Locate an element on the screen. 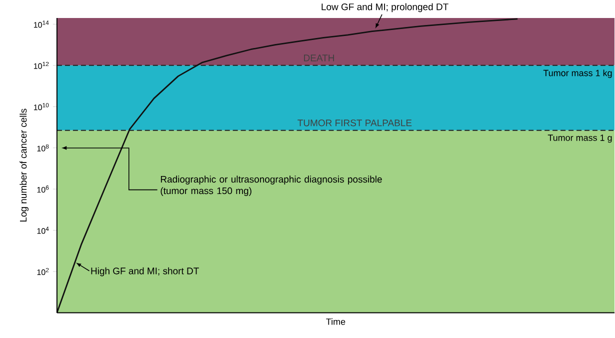  ref-line-label: Tumor mass 1 kg is located at coordinates (577, 74).